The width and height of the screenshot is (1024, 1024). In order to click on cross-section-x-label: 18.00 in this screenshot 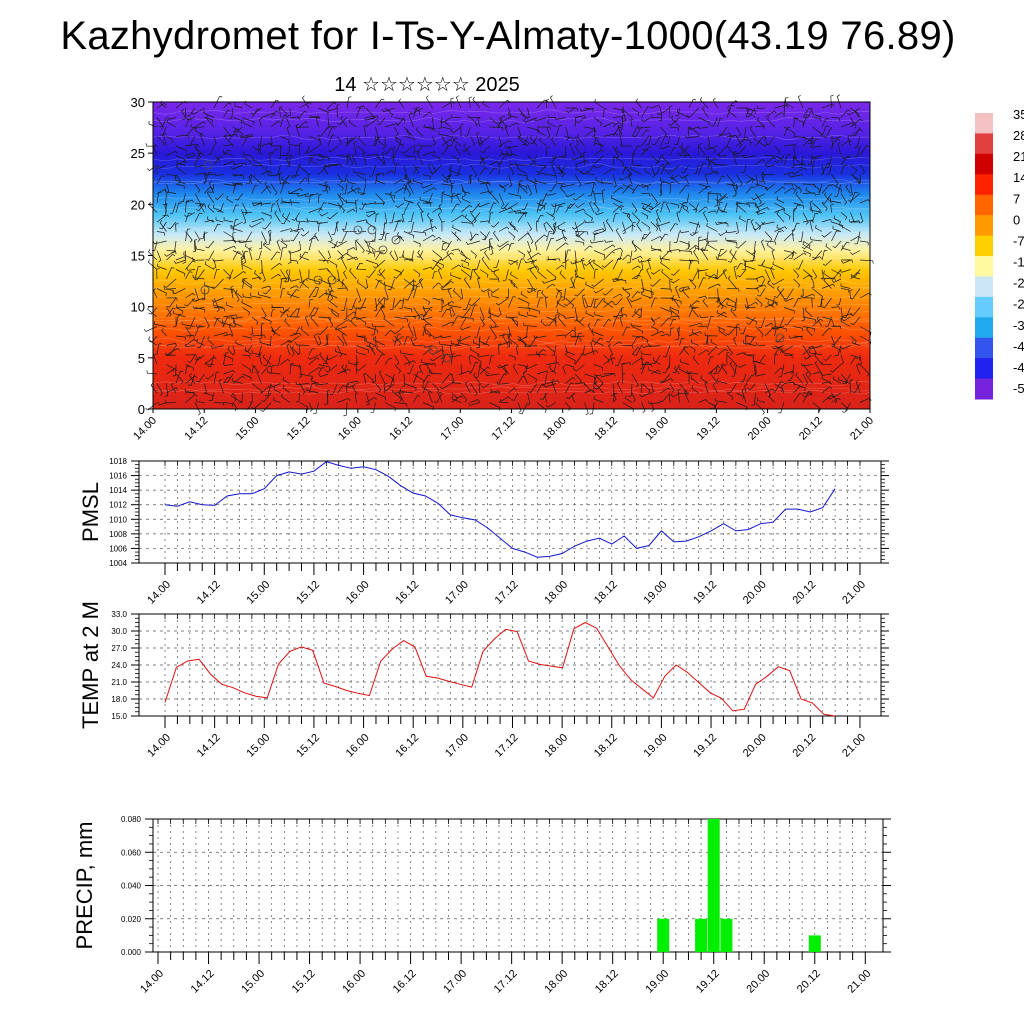, I will do `click(555, 429)`.